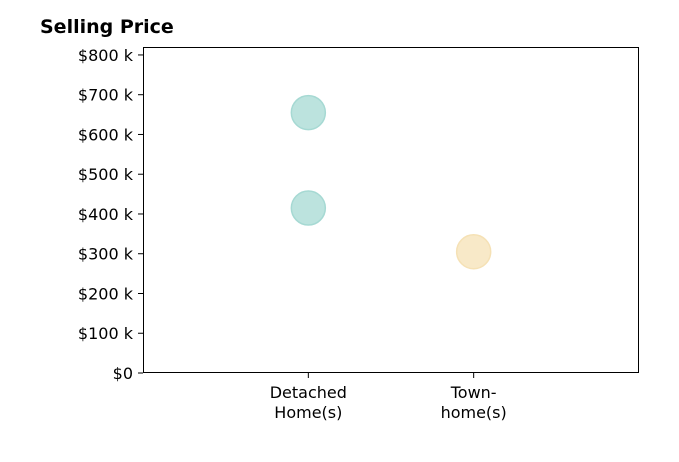 The image size is (679, 462). What do you see at coordinates (473, 392) in the screenshot?
I see `x-tick-label-line: Town-` at bounding box center [473, 392].